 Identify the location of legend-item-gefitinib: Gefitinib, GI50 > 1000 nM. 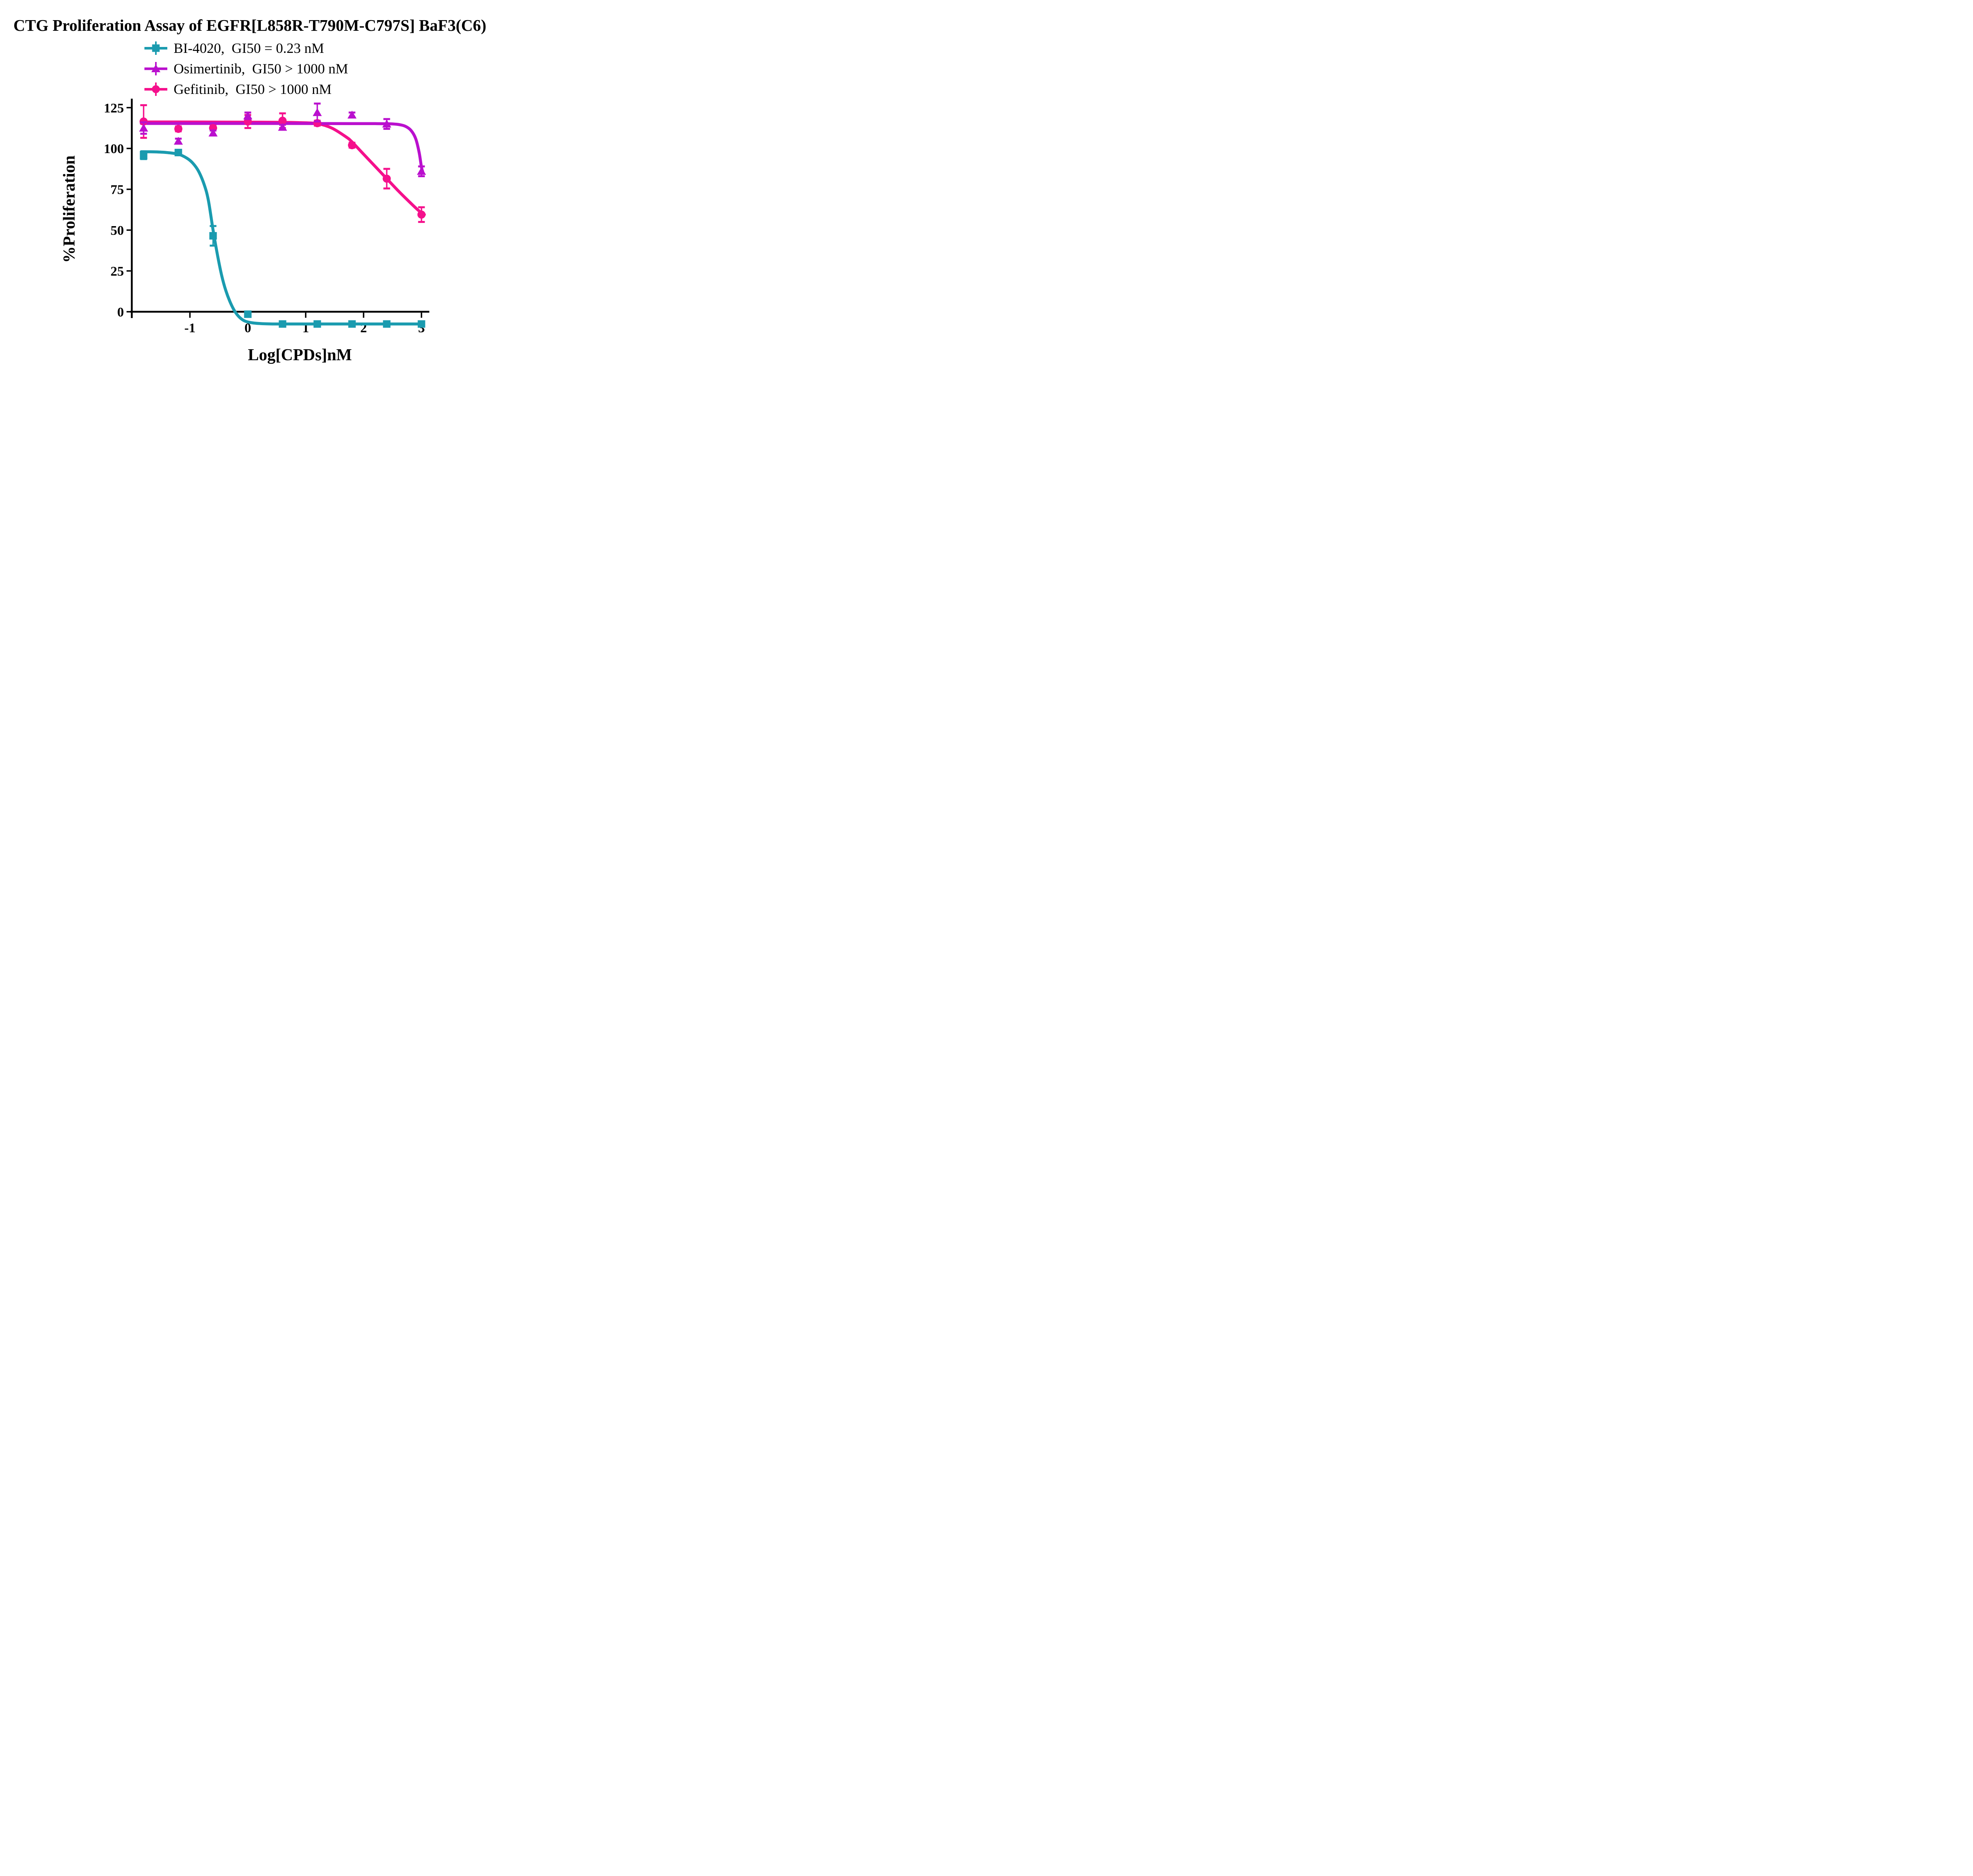
(246, 89).